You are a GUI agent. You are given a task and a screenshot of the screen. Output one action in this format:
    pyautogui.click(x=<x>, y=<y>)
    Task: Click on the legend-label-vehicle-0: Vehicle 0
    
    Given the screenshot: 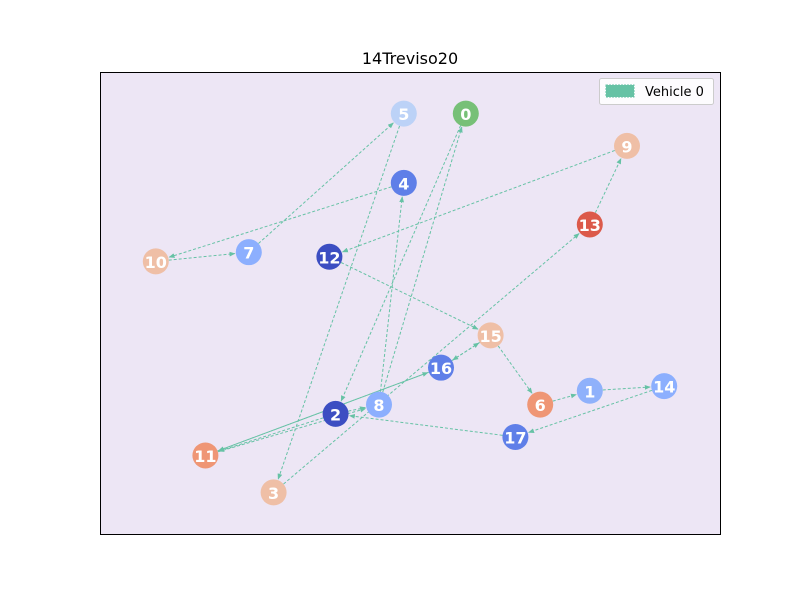 What is the action you would take?
    pyautogui.click(x=674, y=92)
    